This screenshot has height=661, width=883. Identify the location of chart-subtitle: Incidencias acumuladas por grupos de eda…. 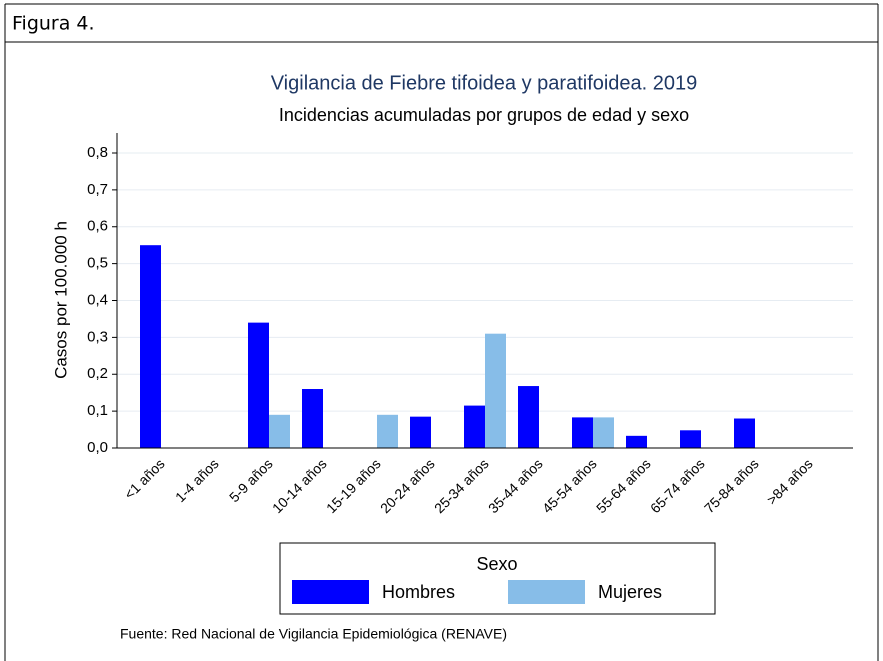
(484, 115).